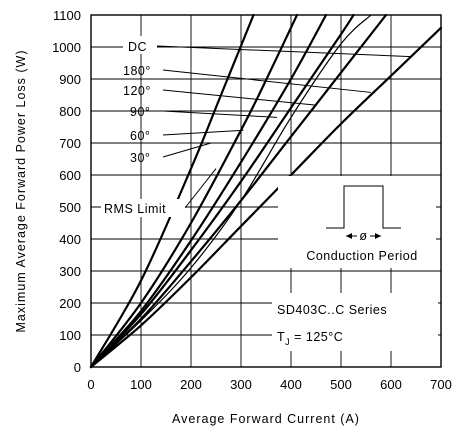  What do you see at coordinates (66, 47) in the screenshot?
I see `y-tick-label: 1000` at bounding box center [66, 47].